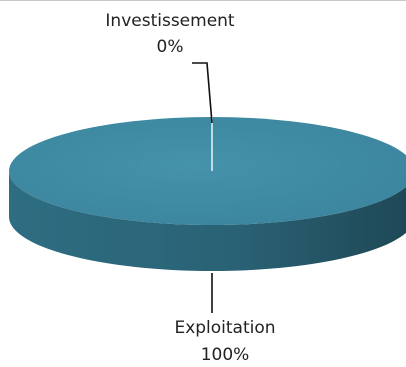  What do you see at coordinates (170, 21) in the screenshot?
I see `data-label-investissement-name: Investissement` at bounding box center [170, 21].